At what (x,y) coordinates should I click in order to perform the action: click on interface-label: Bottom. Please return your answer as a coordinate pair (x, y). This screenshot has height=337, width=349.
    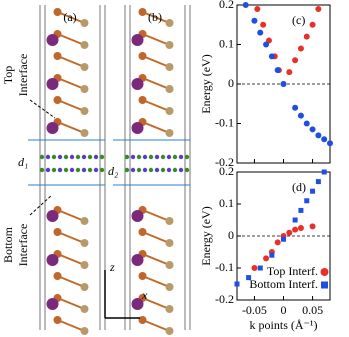
    Looking at the image, I should click on (8, 244).